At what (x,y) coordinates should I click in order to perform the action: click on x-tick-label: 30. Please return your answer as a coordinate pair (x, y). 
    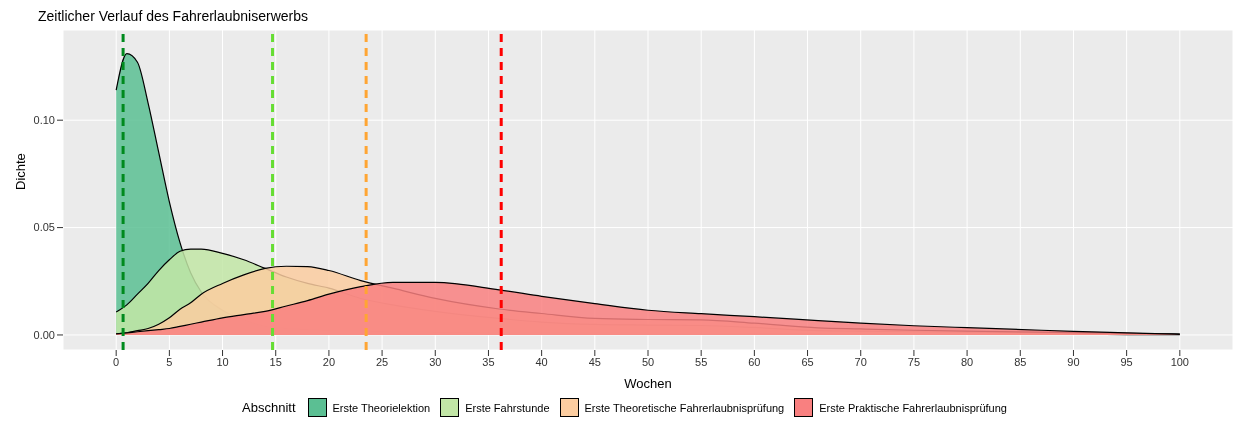
    Looking at the image, I should click on (435, 361).